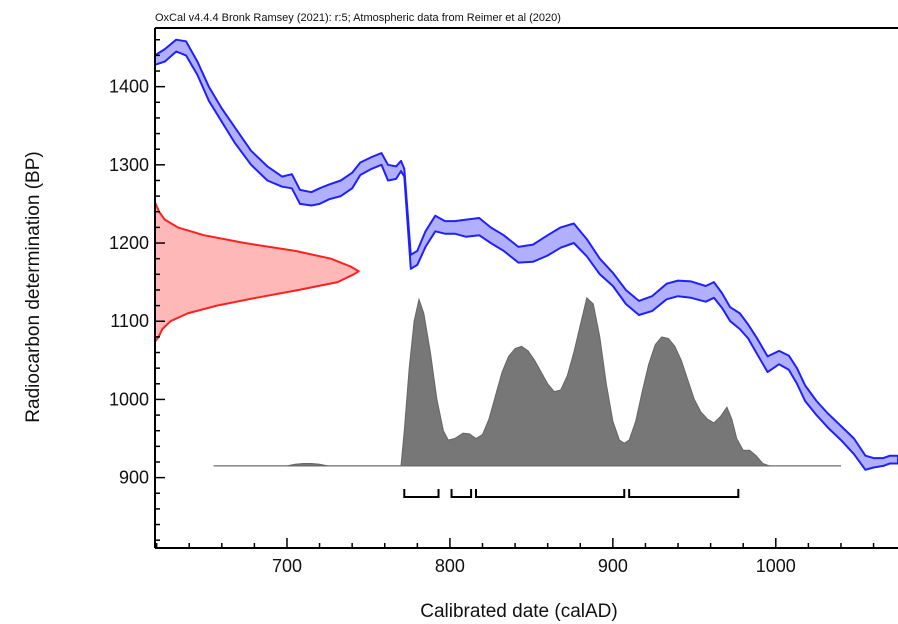 This screenshot has height=624, width=898. Describe the element at coordinates (287, 566) in the screenshot. I see `x-tick-label: 700` at that location.